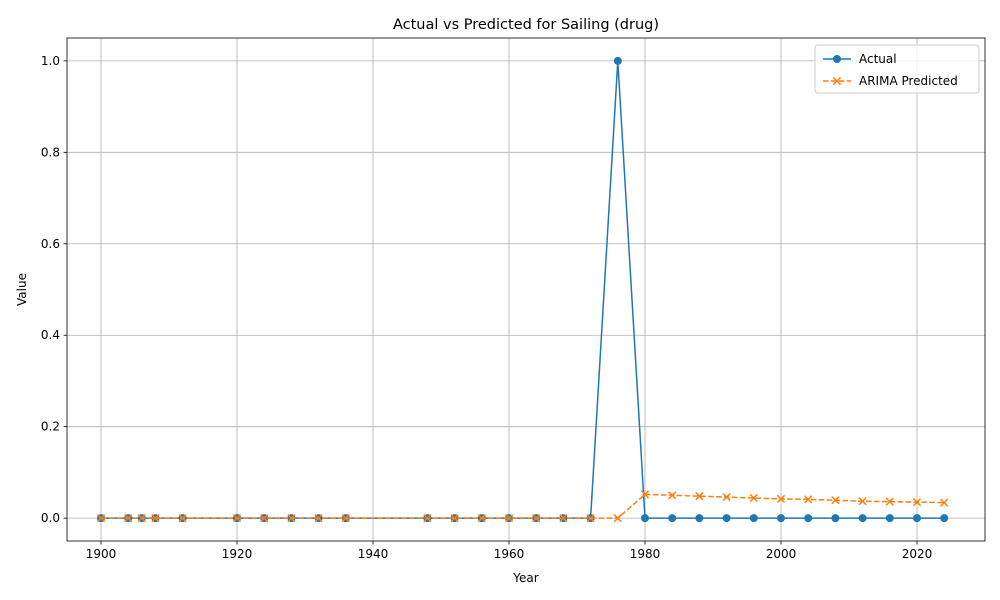 Image resolution: width=1000 pixels, height=600 pixels. Describe the element at coordinates (50, 427) in the screenshot. I see `y-tick-label: 0.2` at that location.